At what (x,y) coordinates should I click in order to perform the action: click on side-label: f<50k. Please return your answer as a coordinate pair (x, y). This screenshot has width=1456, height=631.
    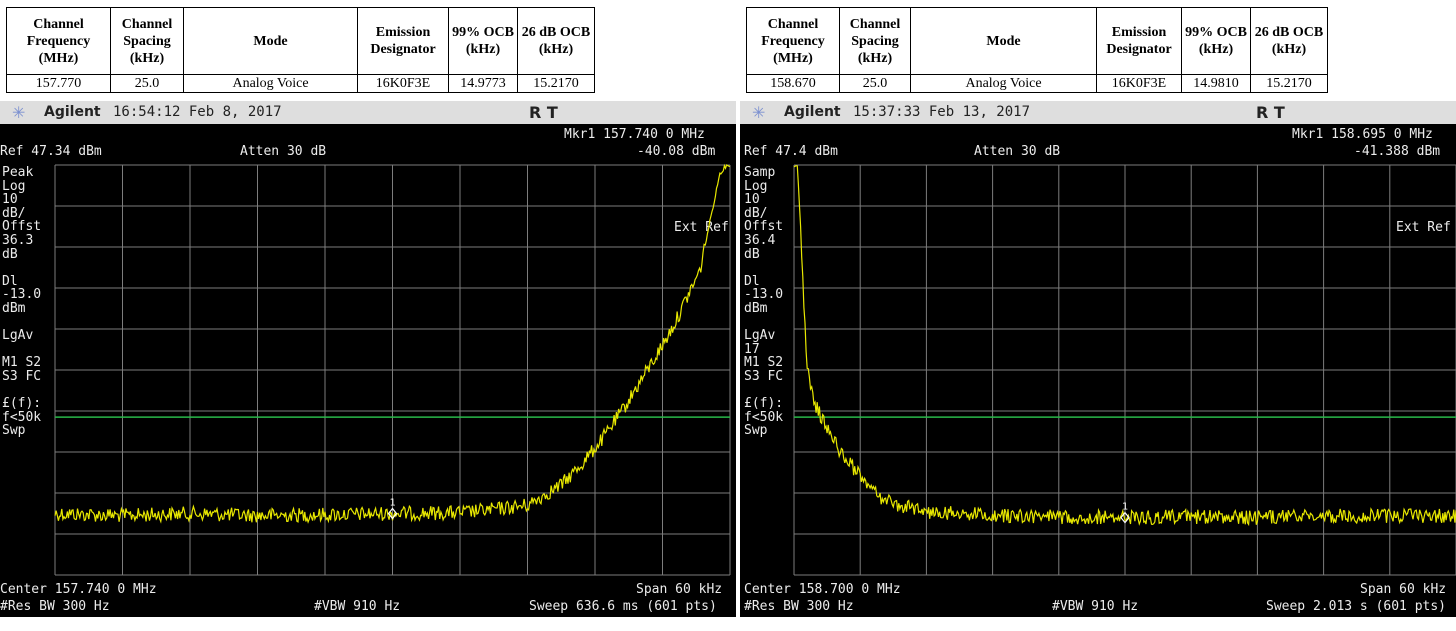
    Looking at the image, I should click on (764, 417).